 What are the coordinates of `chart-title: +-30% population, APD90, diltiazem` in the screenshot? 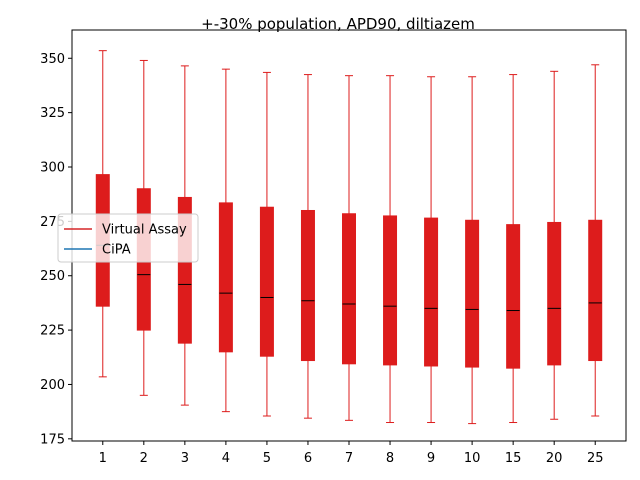 It's located at (338, 24).